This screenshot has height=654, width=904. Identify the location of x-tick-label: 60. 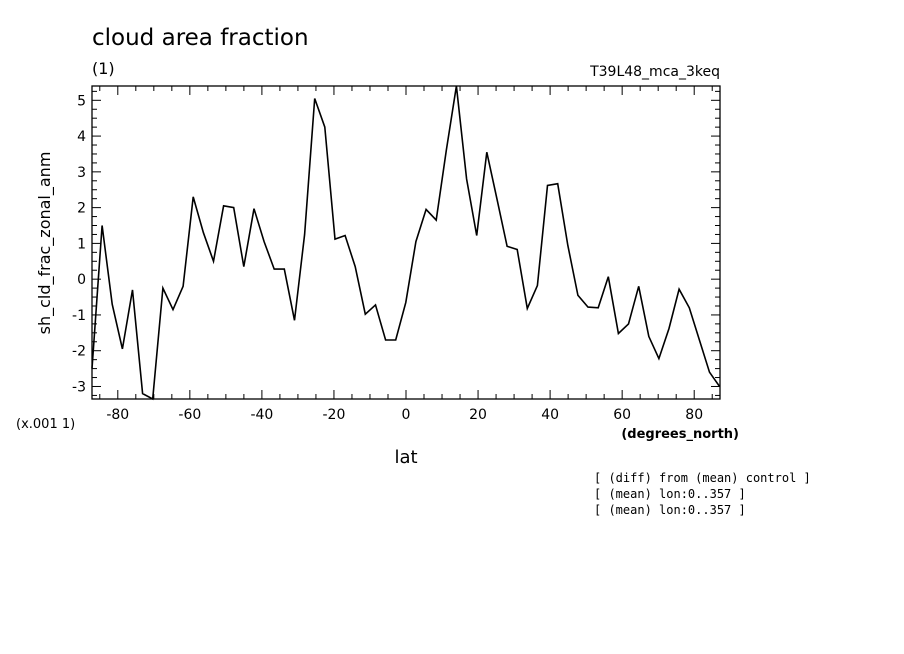
(622, 415).